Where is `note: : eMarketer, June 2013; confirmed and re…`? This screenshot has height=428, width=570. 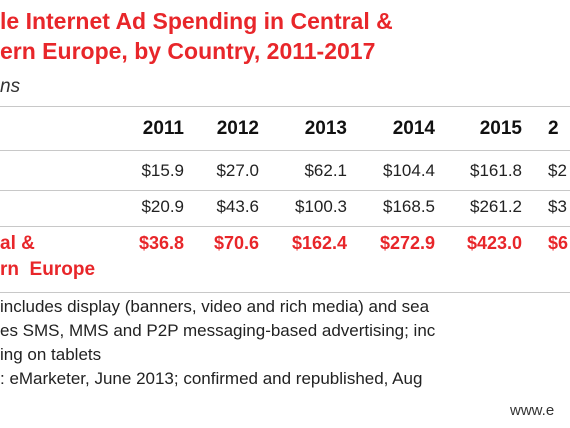
note: : eMarketer, June 2013; confirmed and re… is located at coordinates (211, 378).